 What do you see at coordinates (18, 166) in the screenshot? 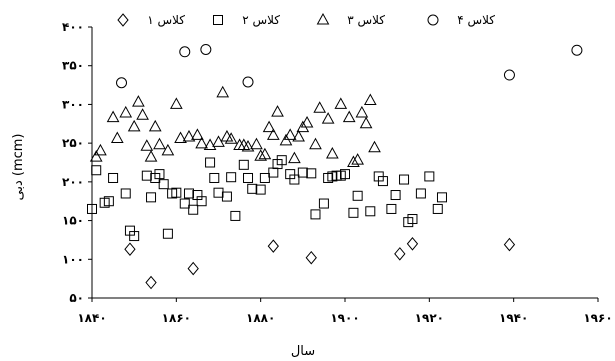
I see `y-axis-title: دبی (mcm)` at bounding box center [18, 166].